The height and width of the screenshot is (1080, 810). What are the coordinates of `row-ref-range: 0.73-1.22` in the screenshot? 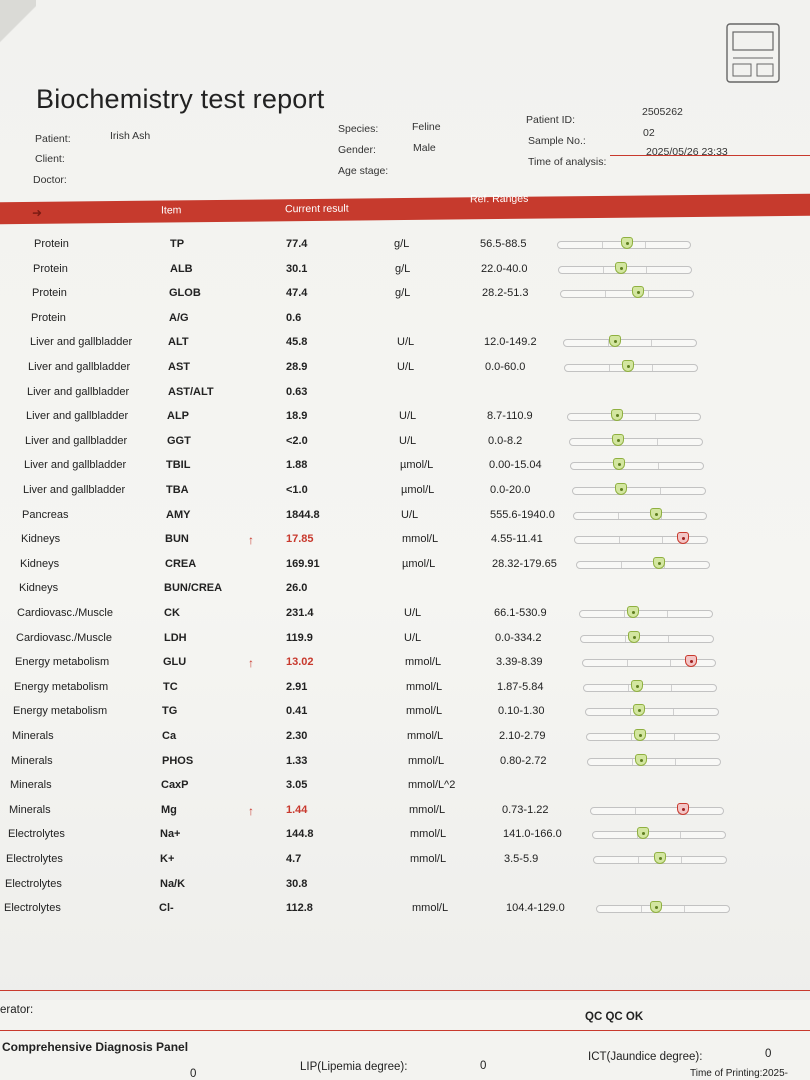 It's located at (525, 809).